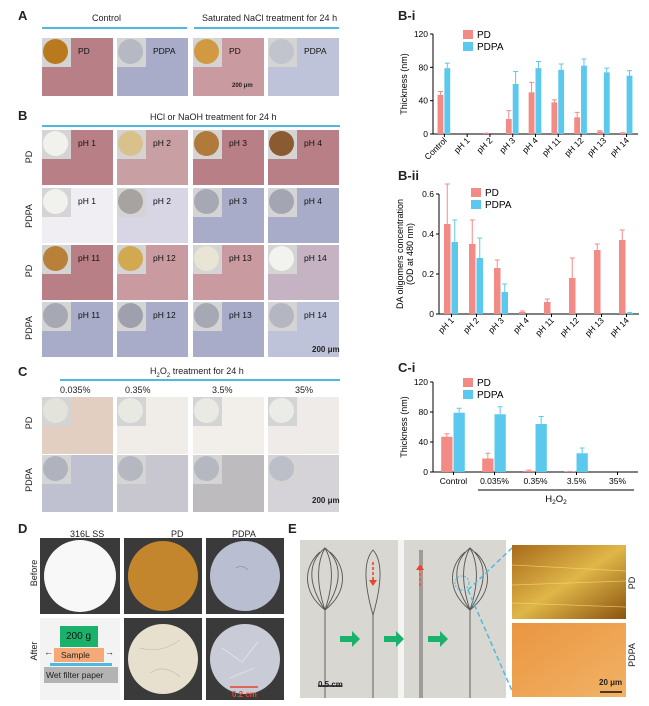  I want to click on arrow-right: →, so click(109, 652).